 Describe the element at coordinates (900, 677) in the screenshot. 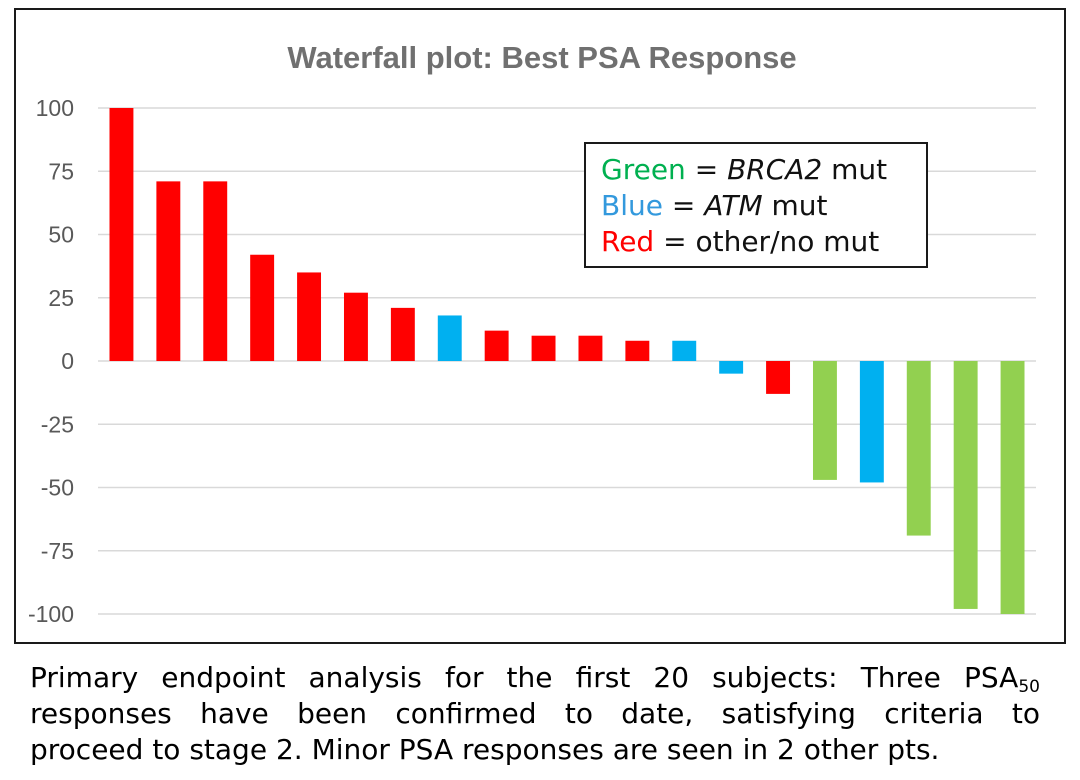

I see `caption-word: Three` at that location.